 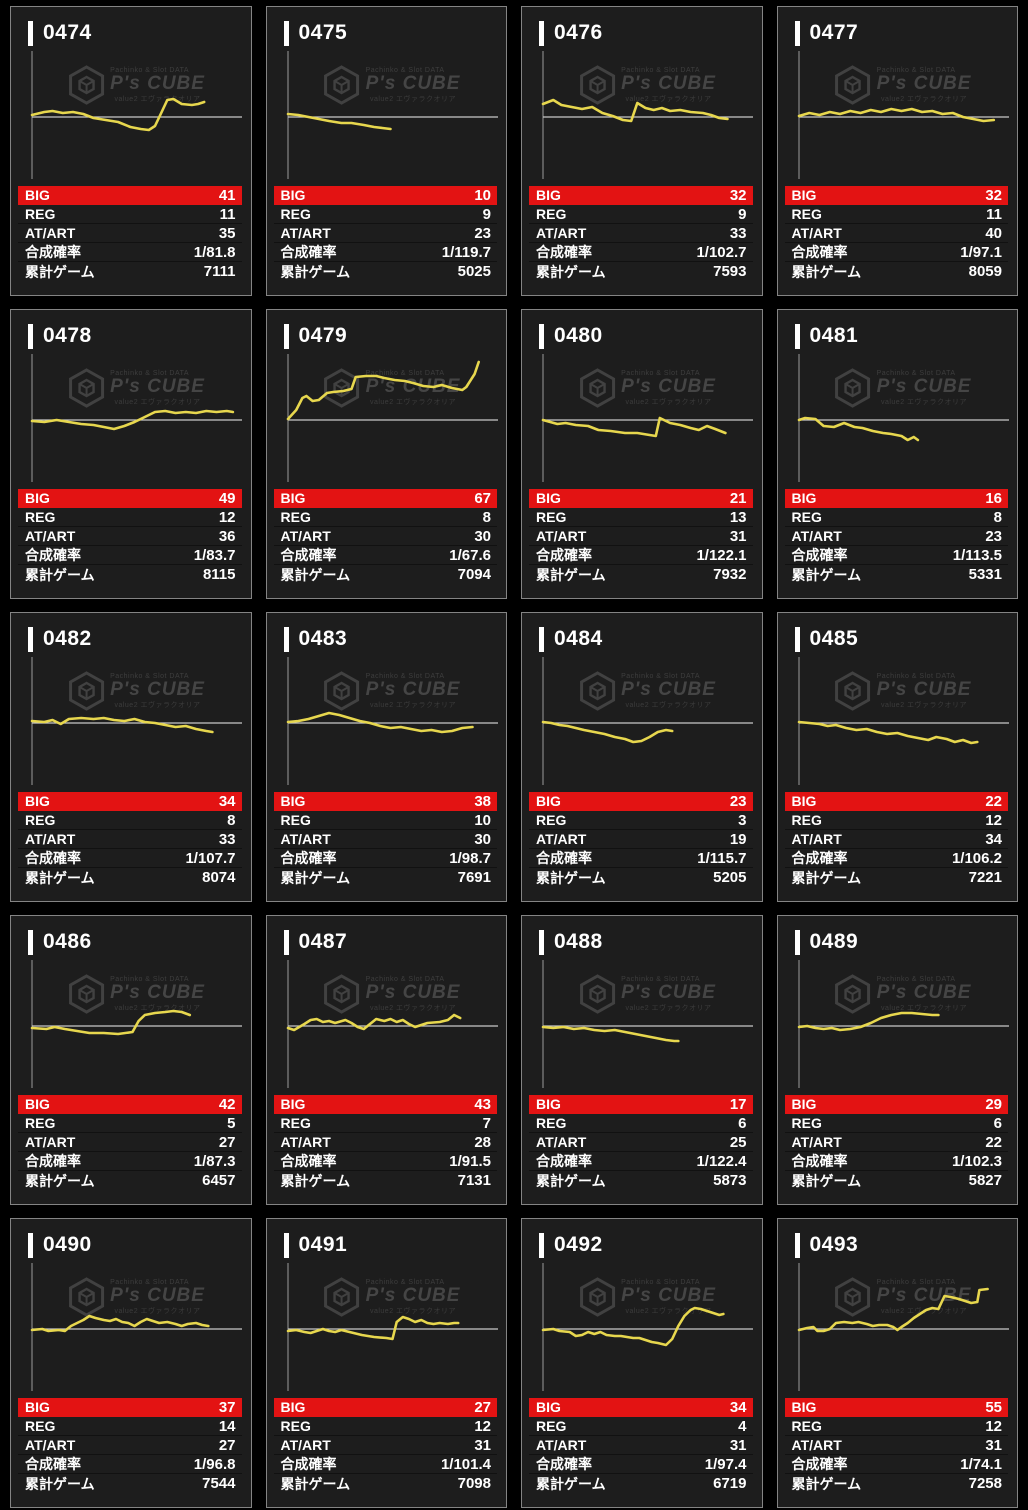 What do you see at coordinates (385, 801) in the screenshot?
I see `stat-row-big: BIG 38` at bounding box center [385, 801].